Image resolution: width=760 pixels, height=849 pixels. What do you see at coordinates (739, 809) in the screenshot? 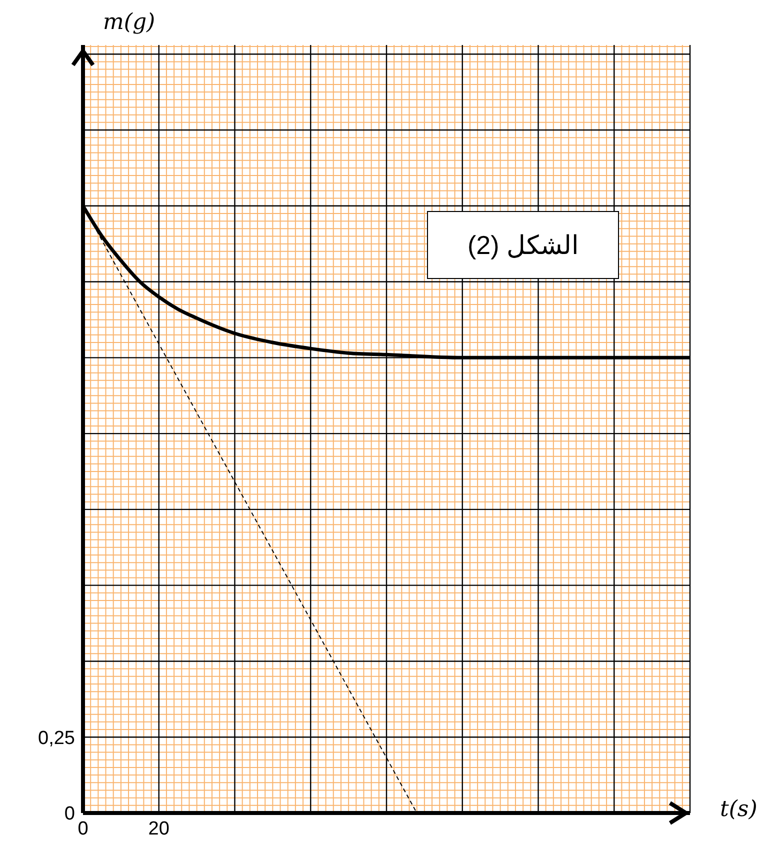
I see `x-axis-title: t(s)` at bounding box center [739, 809].